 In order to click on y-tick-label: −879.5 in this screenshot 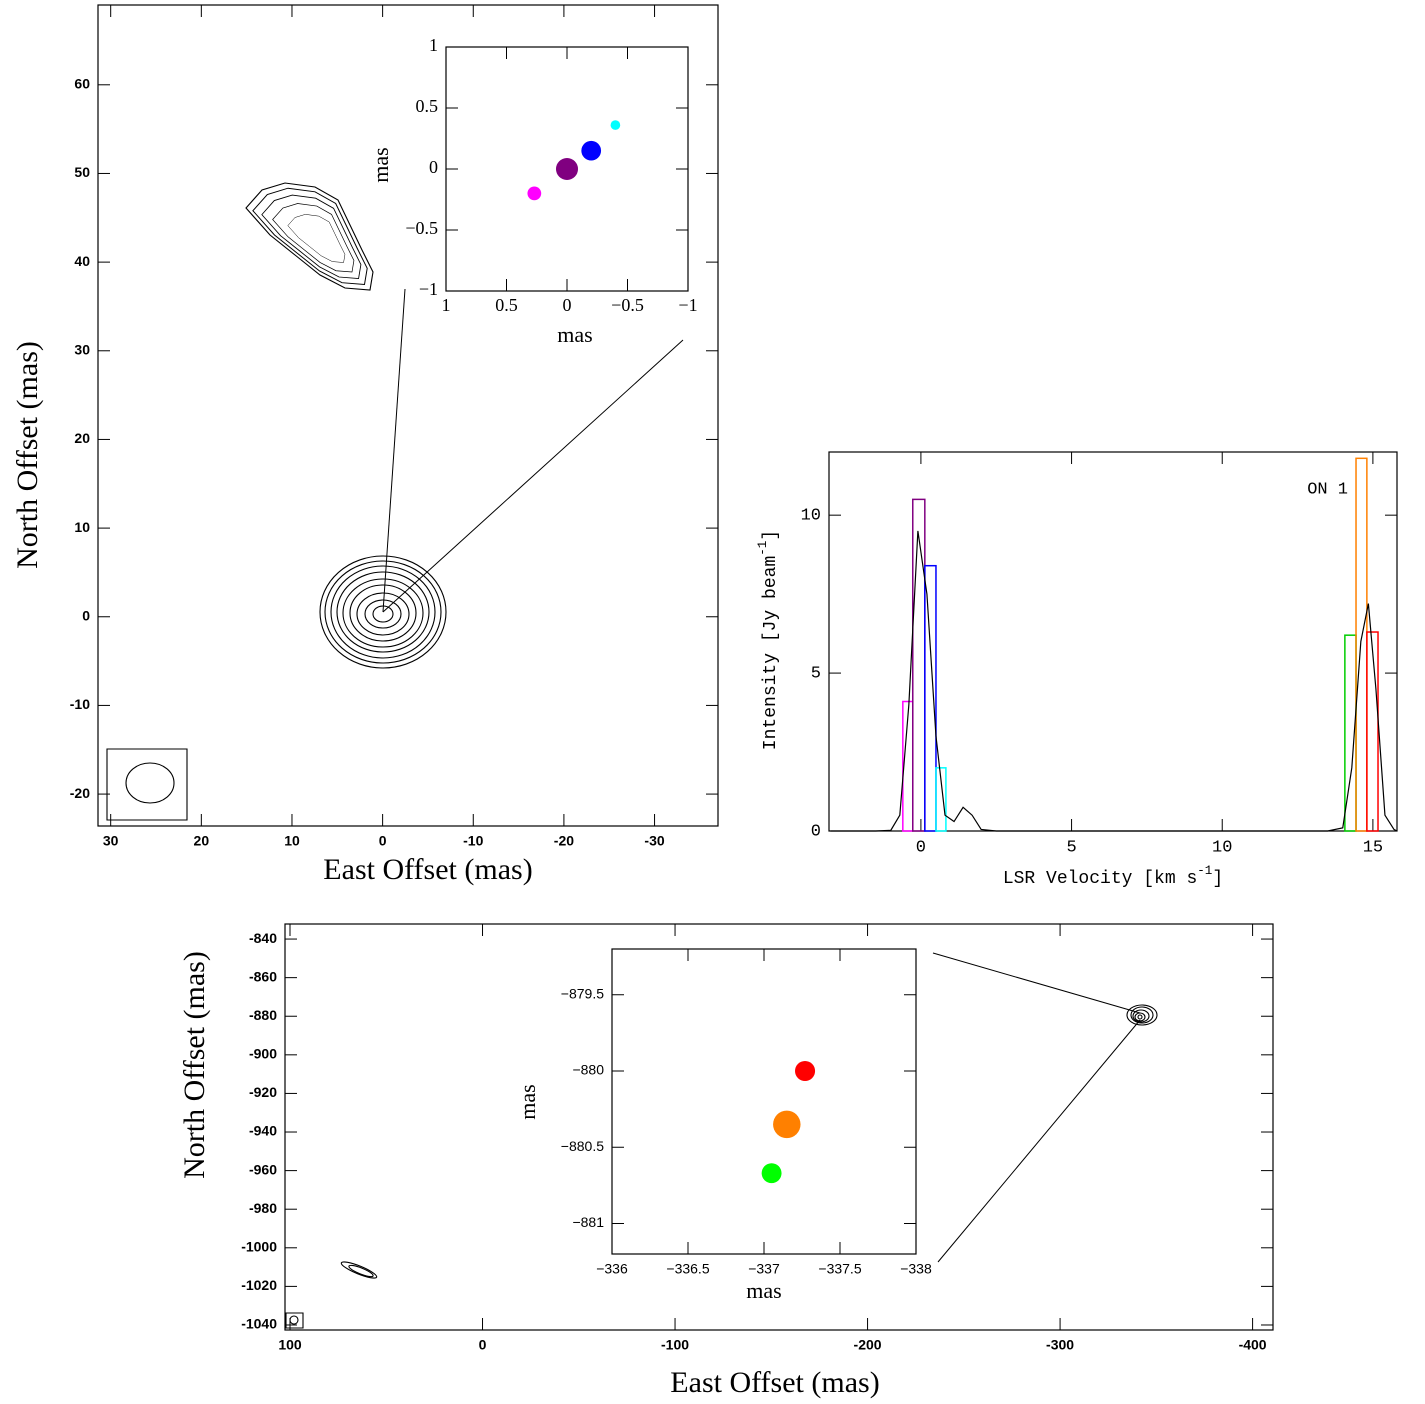, I will do `click(582, 993)`.